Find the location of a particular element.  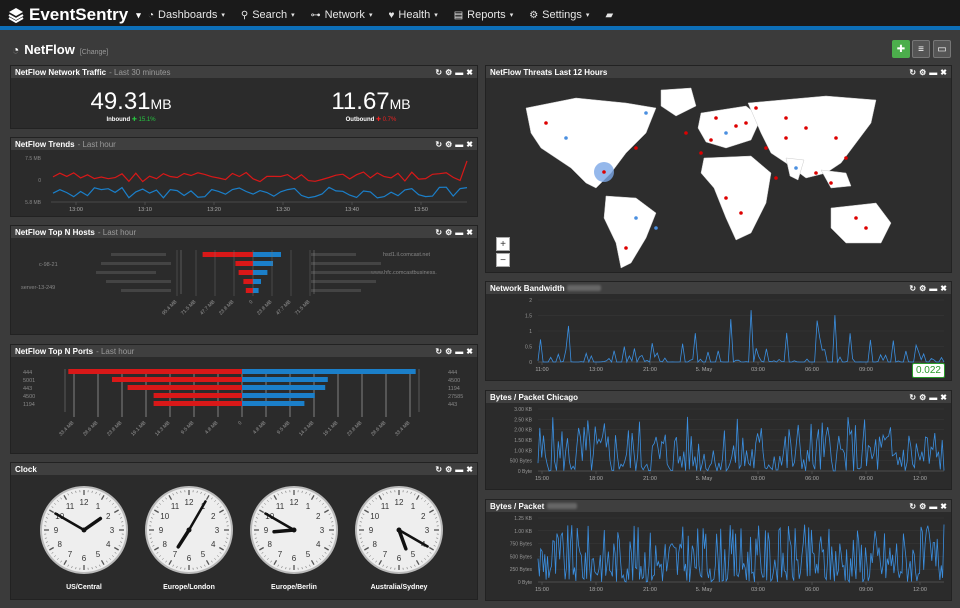

add-widget-button: ✚ is located at coordinates (901, 49).